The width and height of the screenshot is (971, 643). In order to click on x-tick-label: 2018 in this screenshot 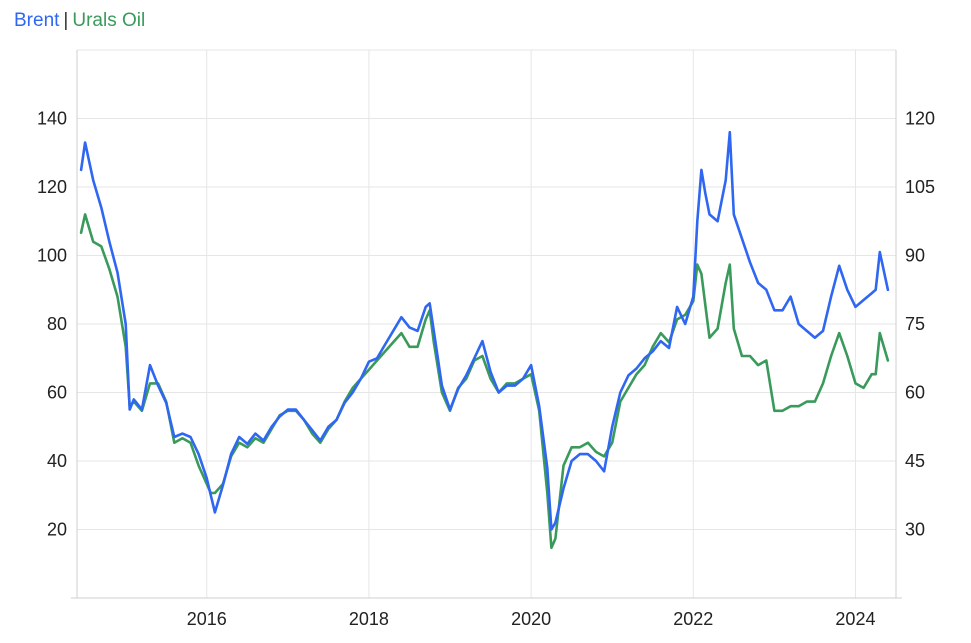, I will do `click(369, 619)`.